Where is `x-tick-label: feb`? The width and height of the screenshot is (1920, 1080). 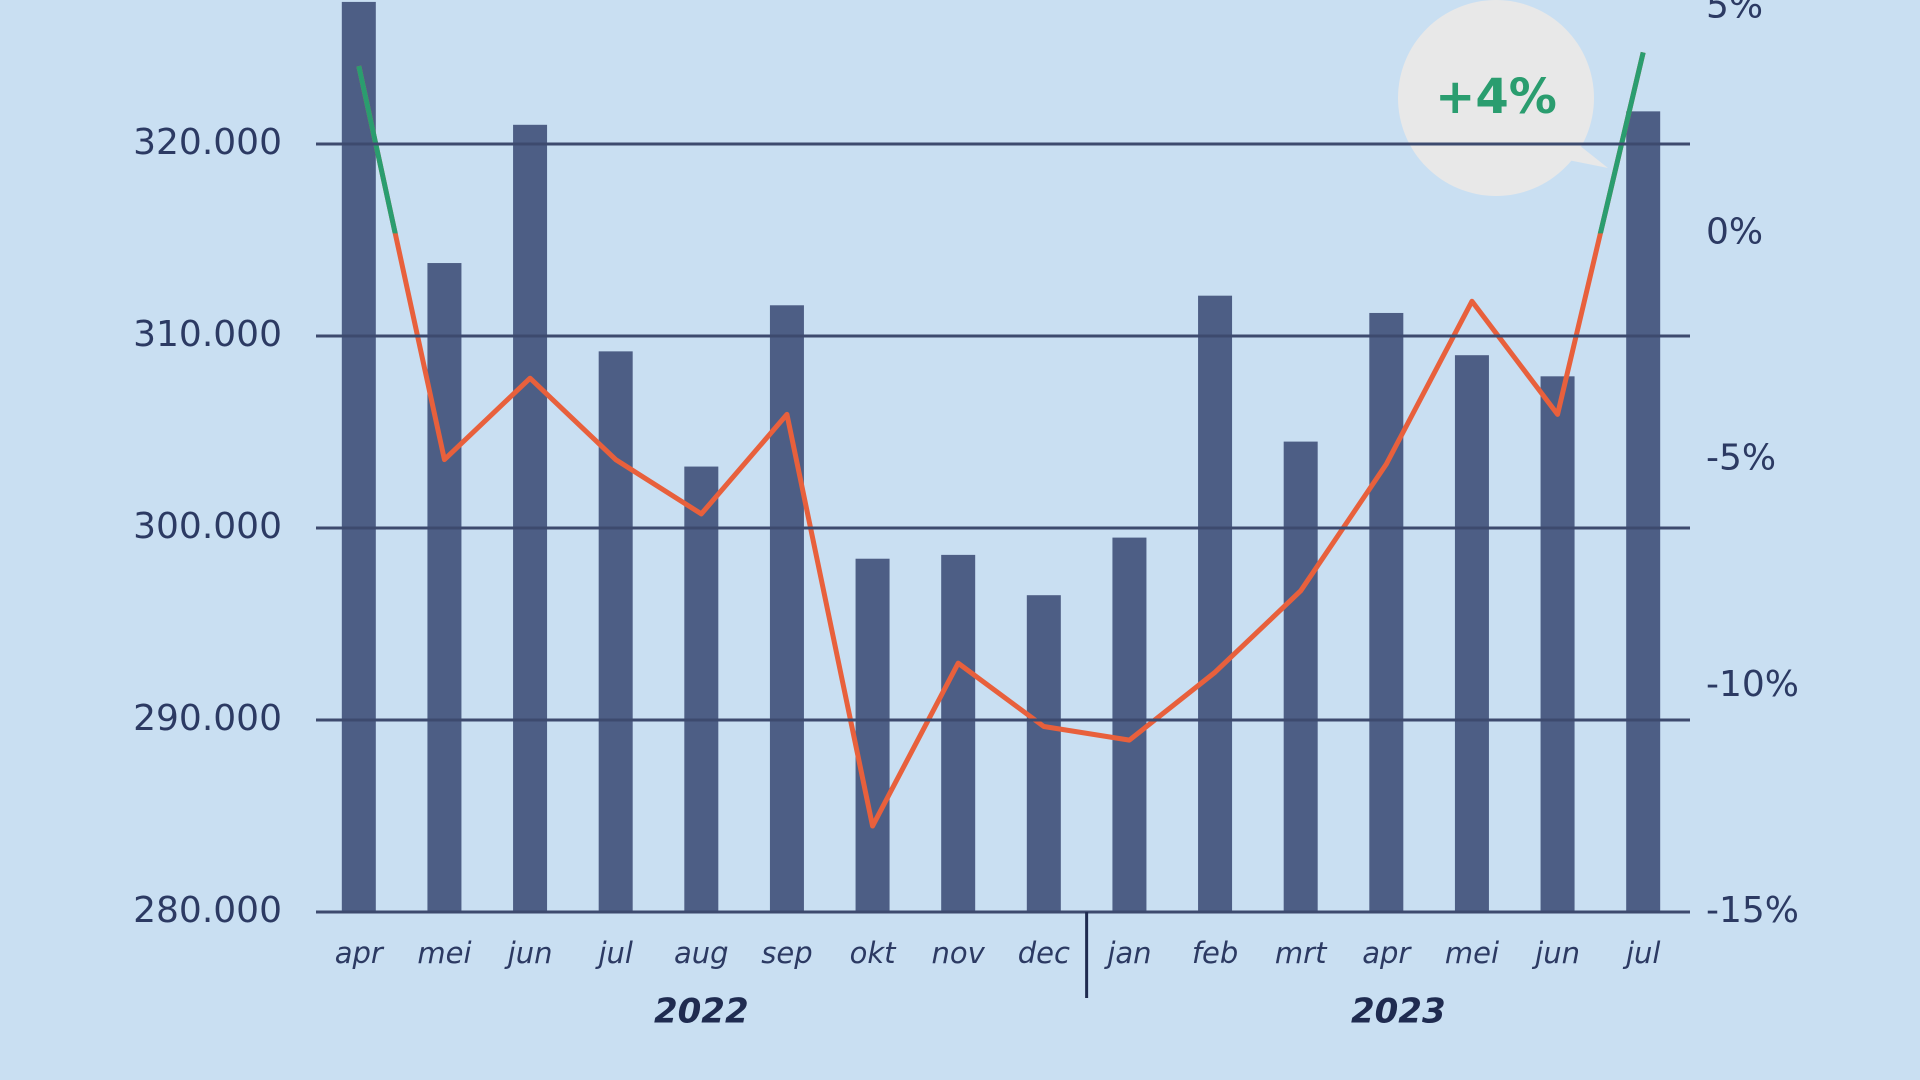
x-tick-label: feb is located at coordinates (1215, 953).